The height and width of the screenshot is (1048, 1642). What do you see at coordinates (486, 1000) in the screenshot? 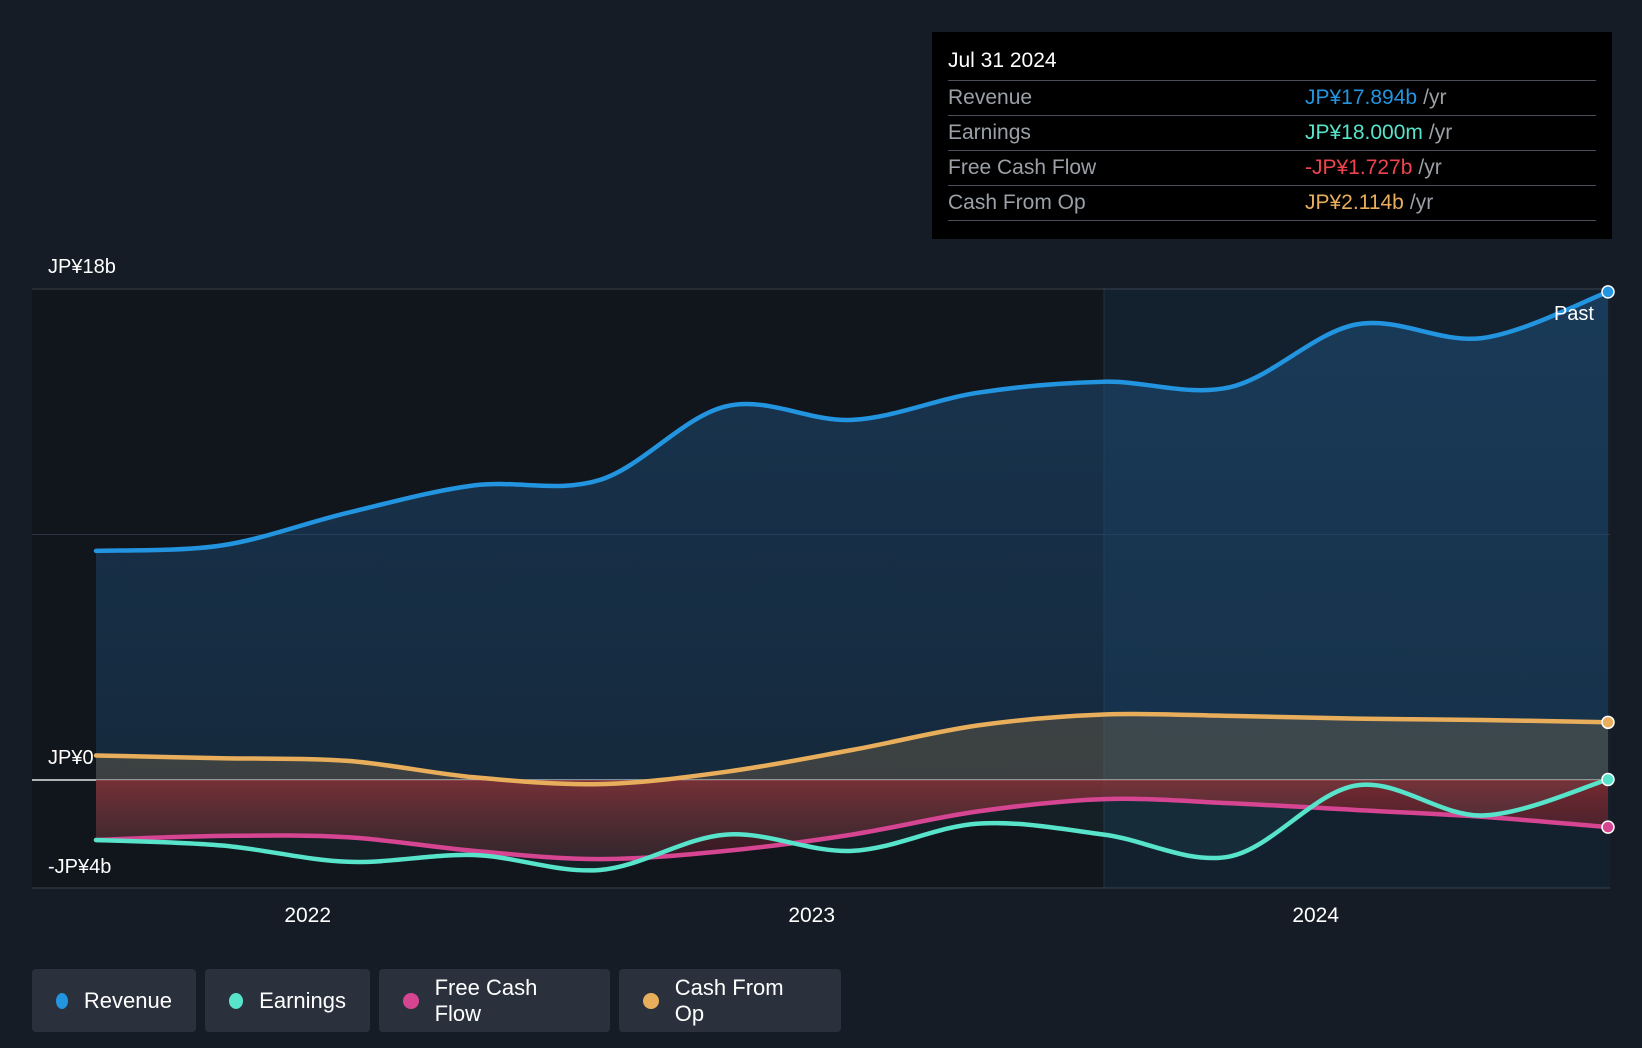
I see `legend-label: Free Cash Flow` at bounding box center [486, 1000].